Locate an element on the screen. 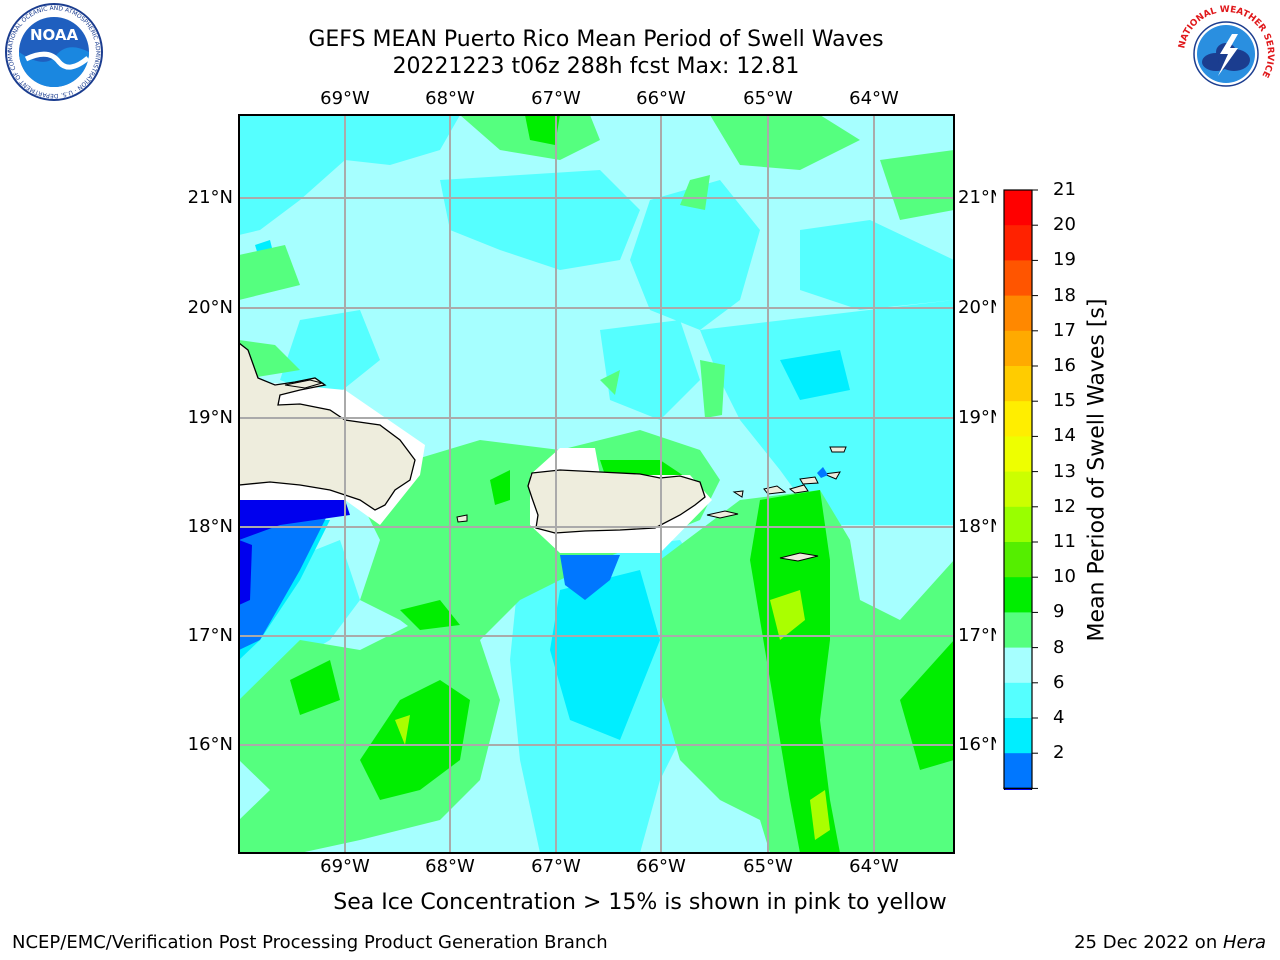  lon-label-bottom: 64°W is located at coordinates (874, 866).